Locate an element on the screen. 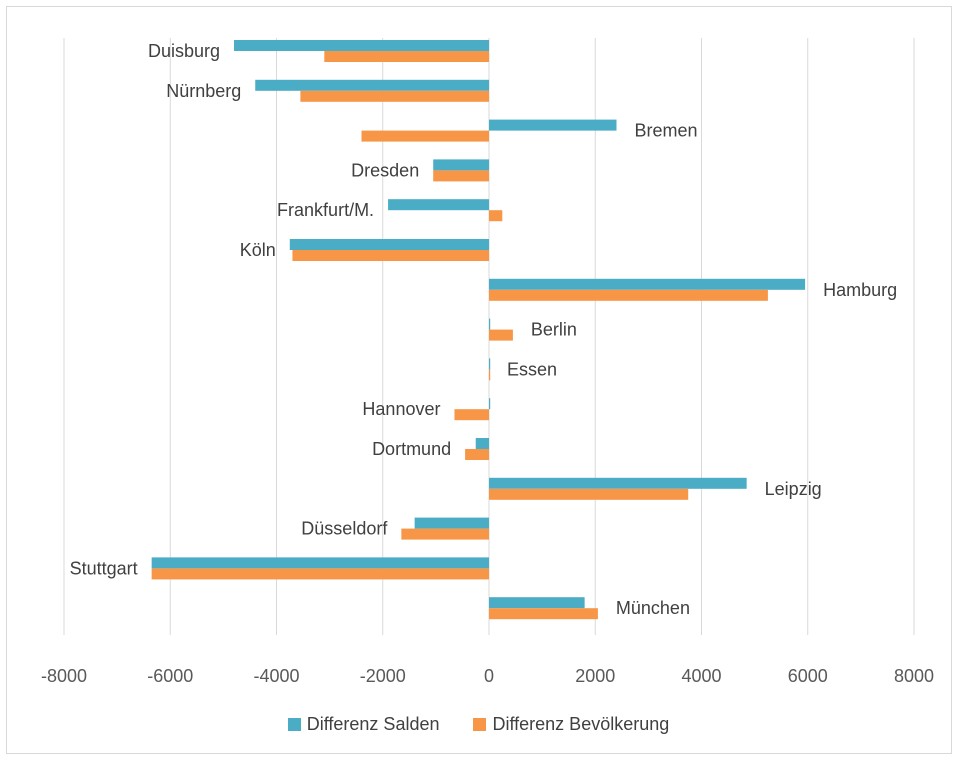 The width and height of the screenshot is (957, 760). x-tick-label: -8000 is located at coordinates (64, 676).